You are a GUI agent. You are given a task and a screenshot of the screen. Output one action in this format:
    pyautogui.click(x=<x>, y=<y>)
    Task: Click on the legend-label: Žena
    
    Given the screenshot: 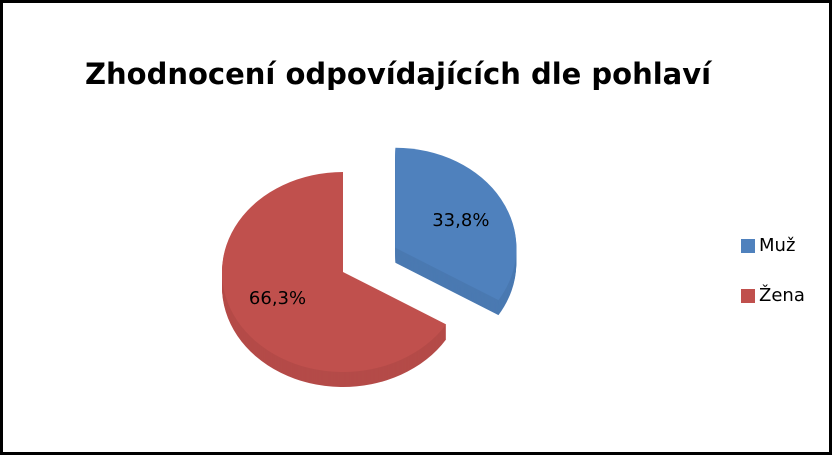 What is the action you would take?
    pyautogui.click(x=782, y=295)
    